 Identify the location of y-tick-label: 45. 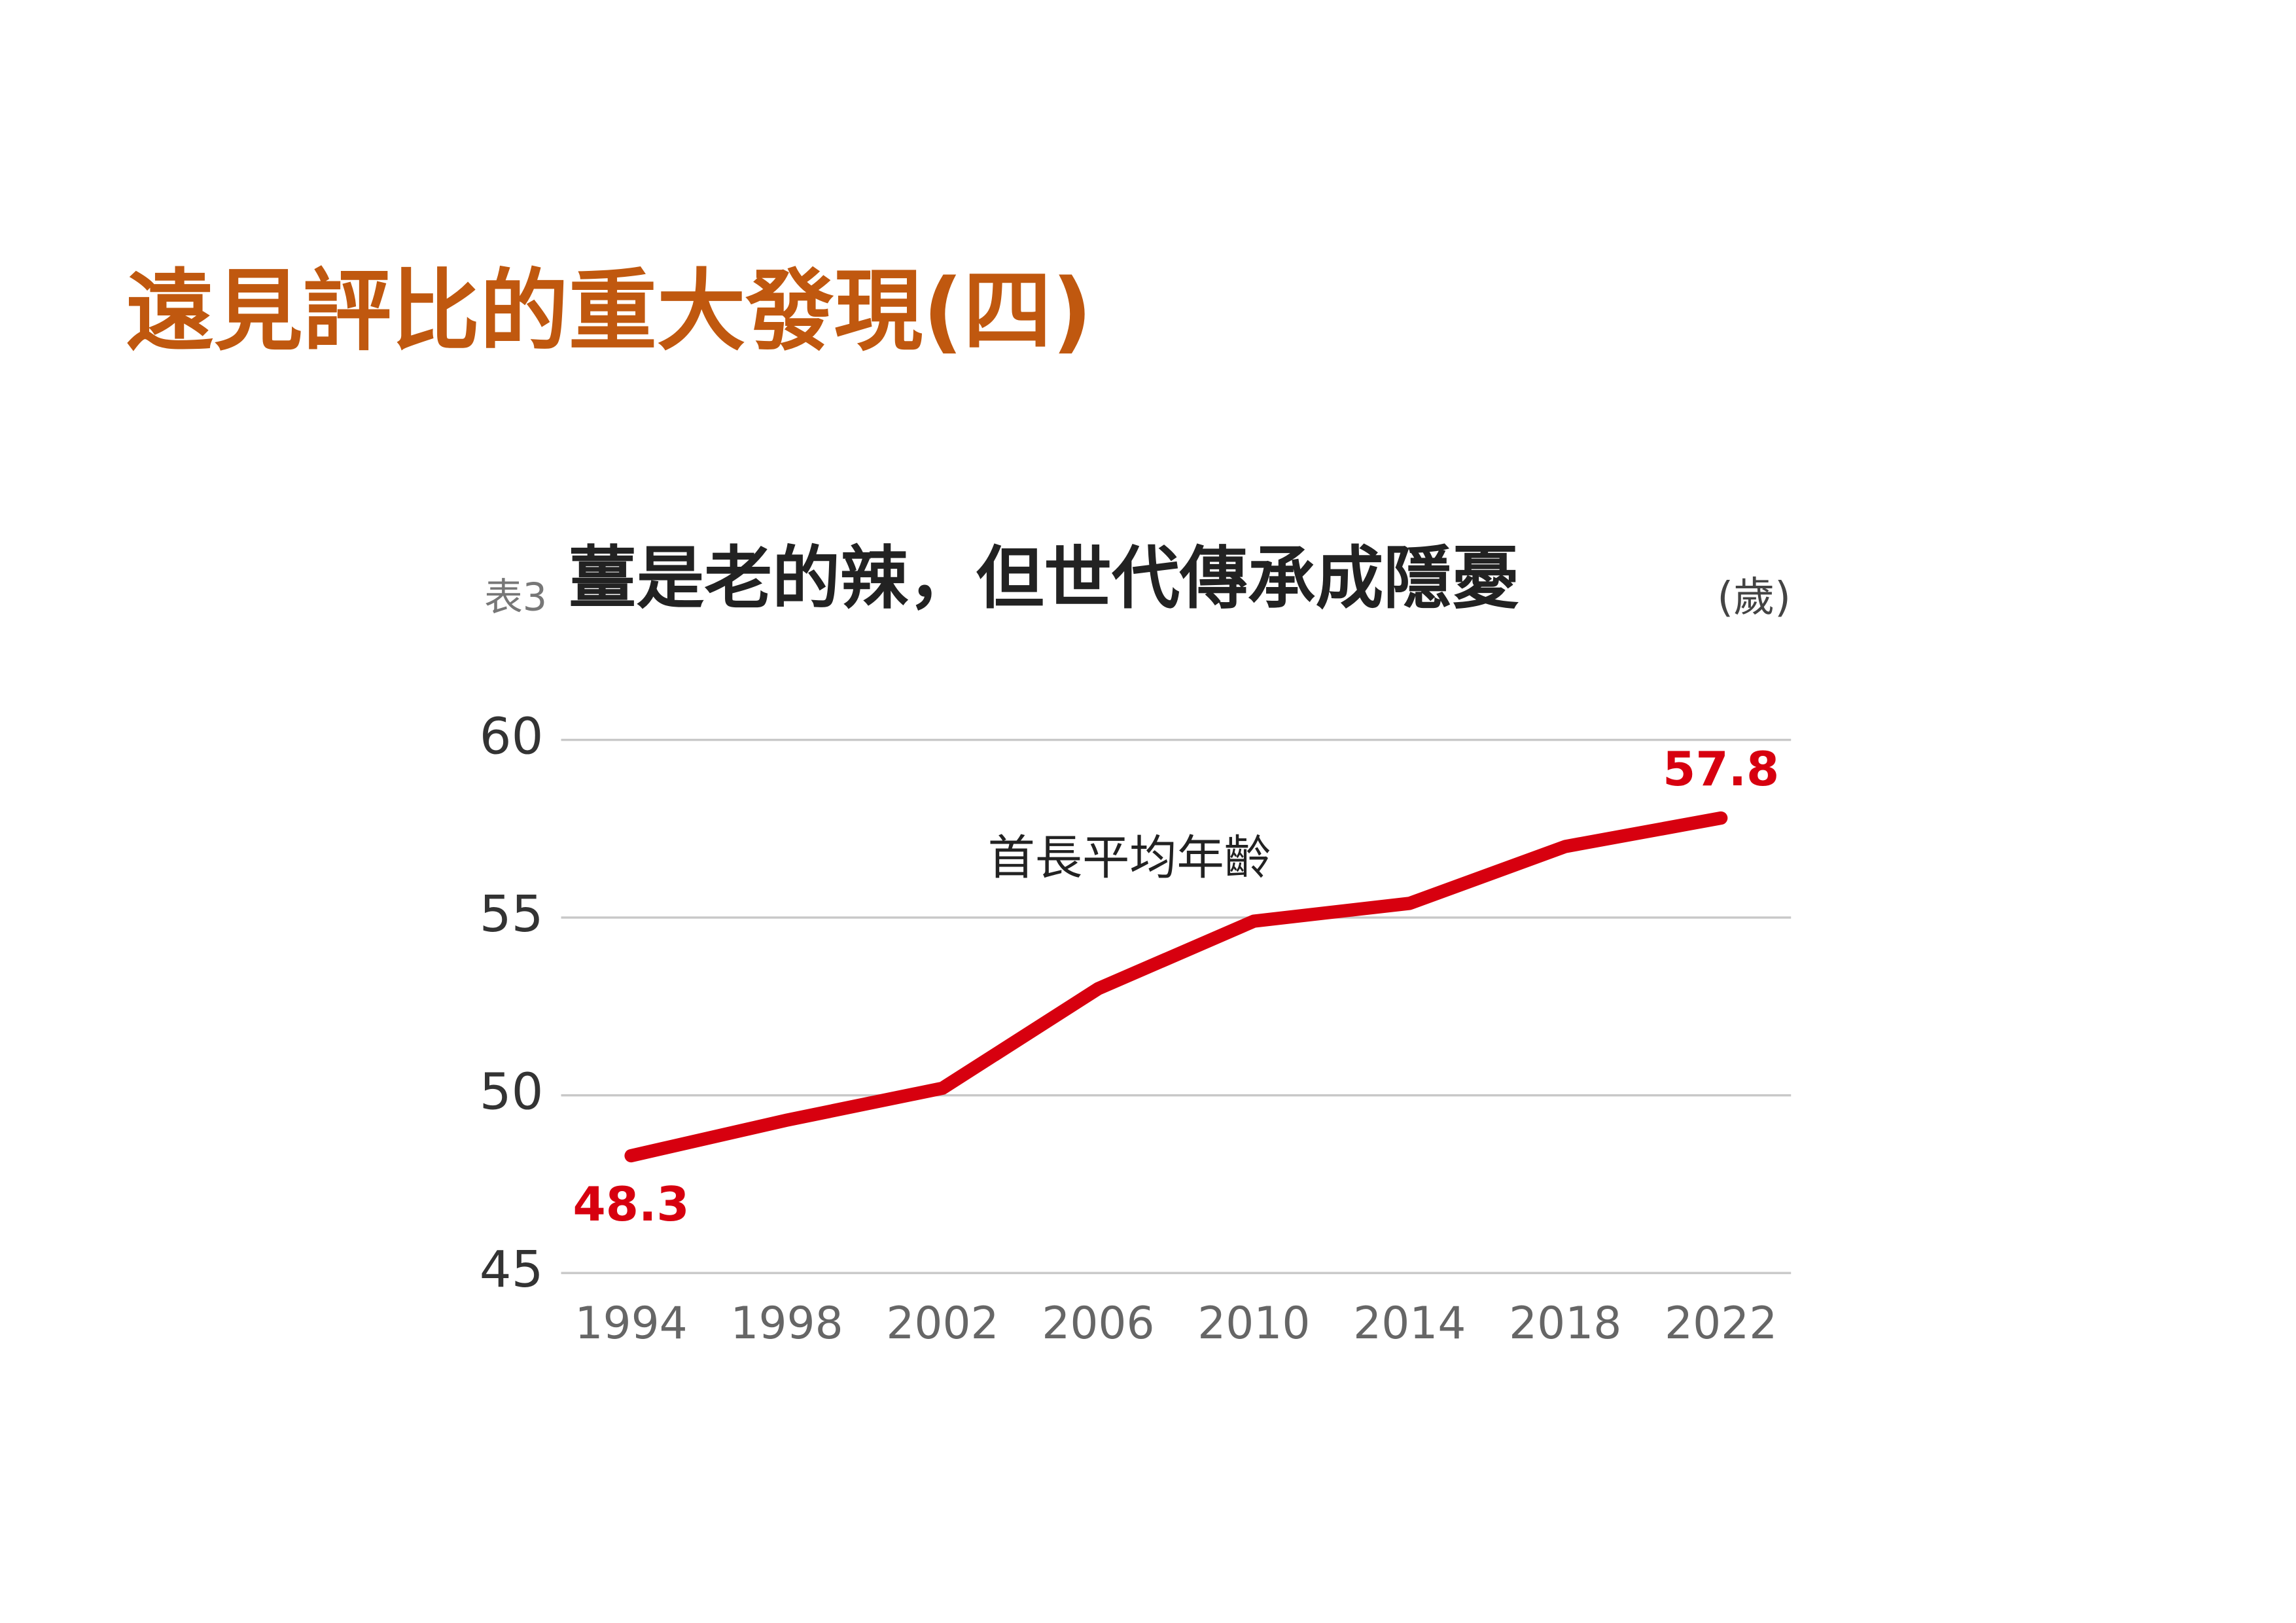
(512, 1270).